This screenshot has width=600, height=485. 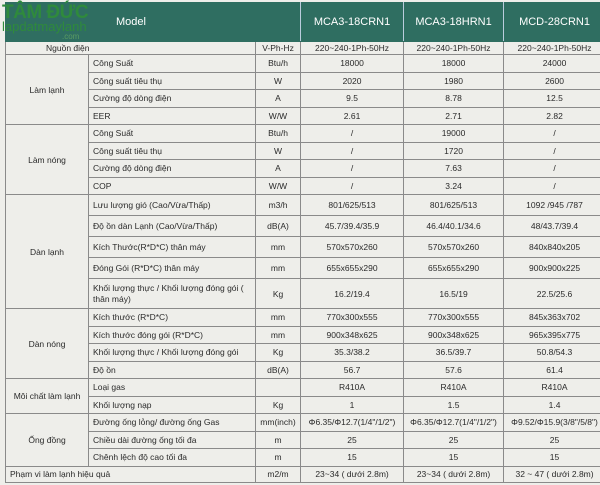 I want to click on unit-cell: W/W, so click(x=278, y=115).